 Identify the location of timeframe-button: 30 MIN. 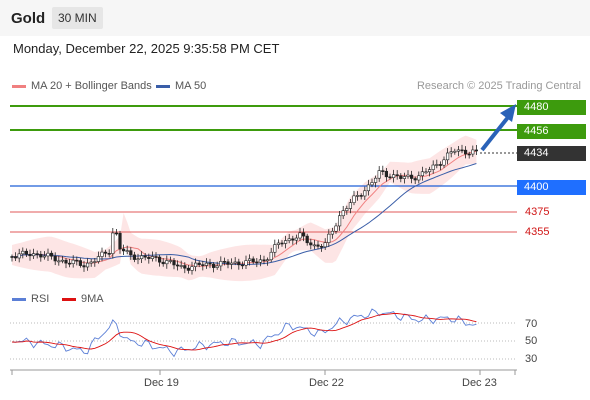
(77, 18).